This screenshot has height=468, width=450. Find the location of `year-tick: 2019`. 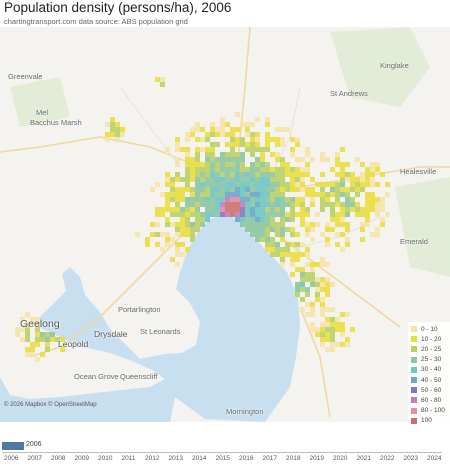

year-tick: 2019 is located at coordinates (316, 458).